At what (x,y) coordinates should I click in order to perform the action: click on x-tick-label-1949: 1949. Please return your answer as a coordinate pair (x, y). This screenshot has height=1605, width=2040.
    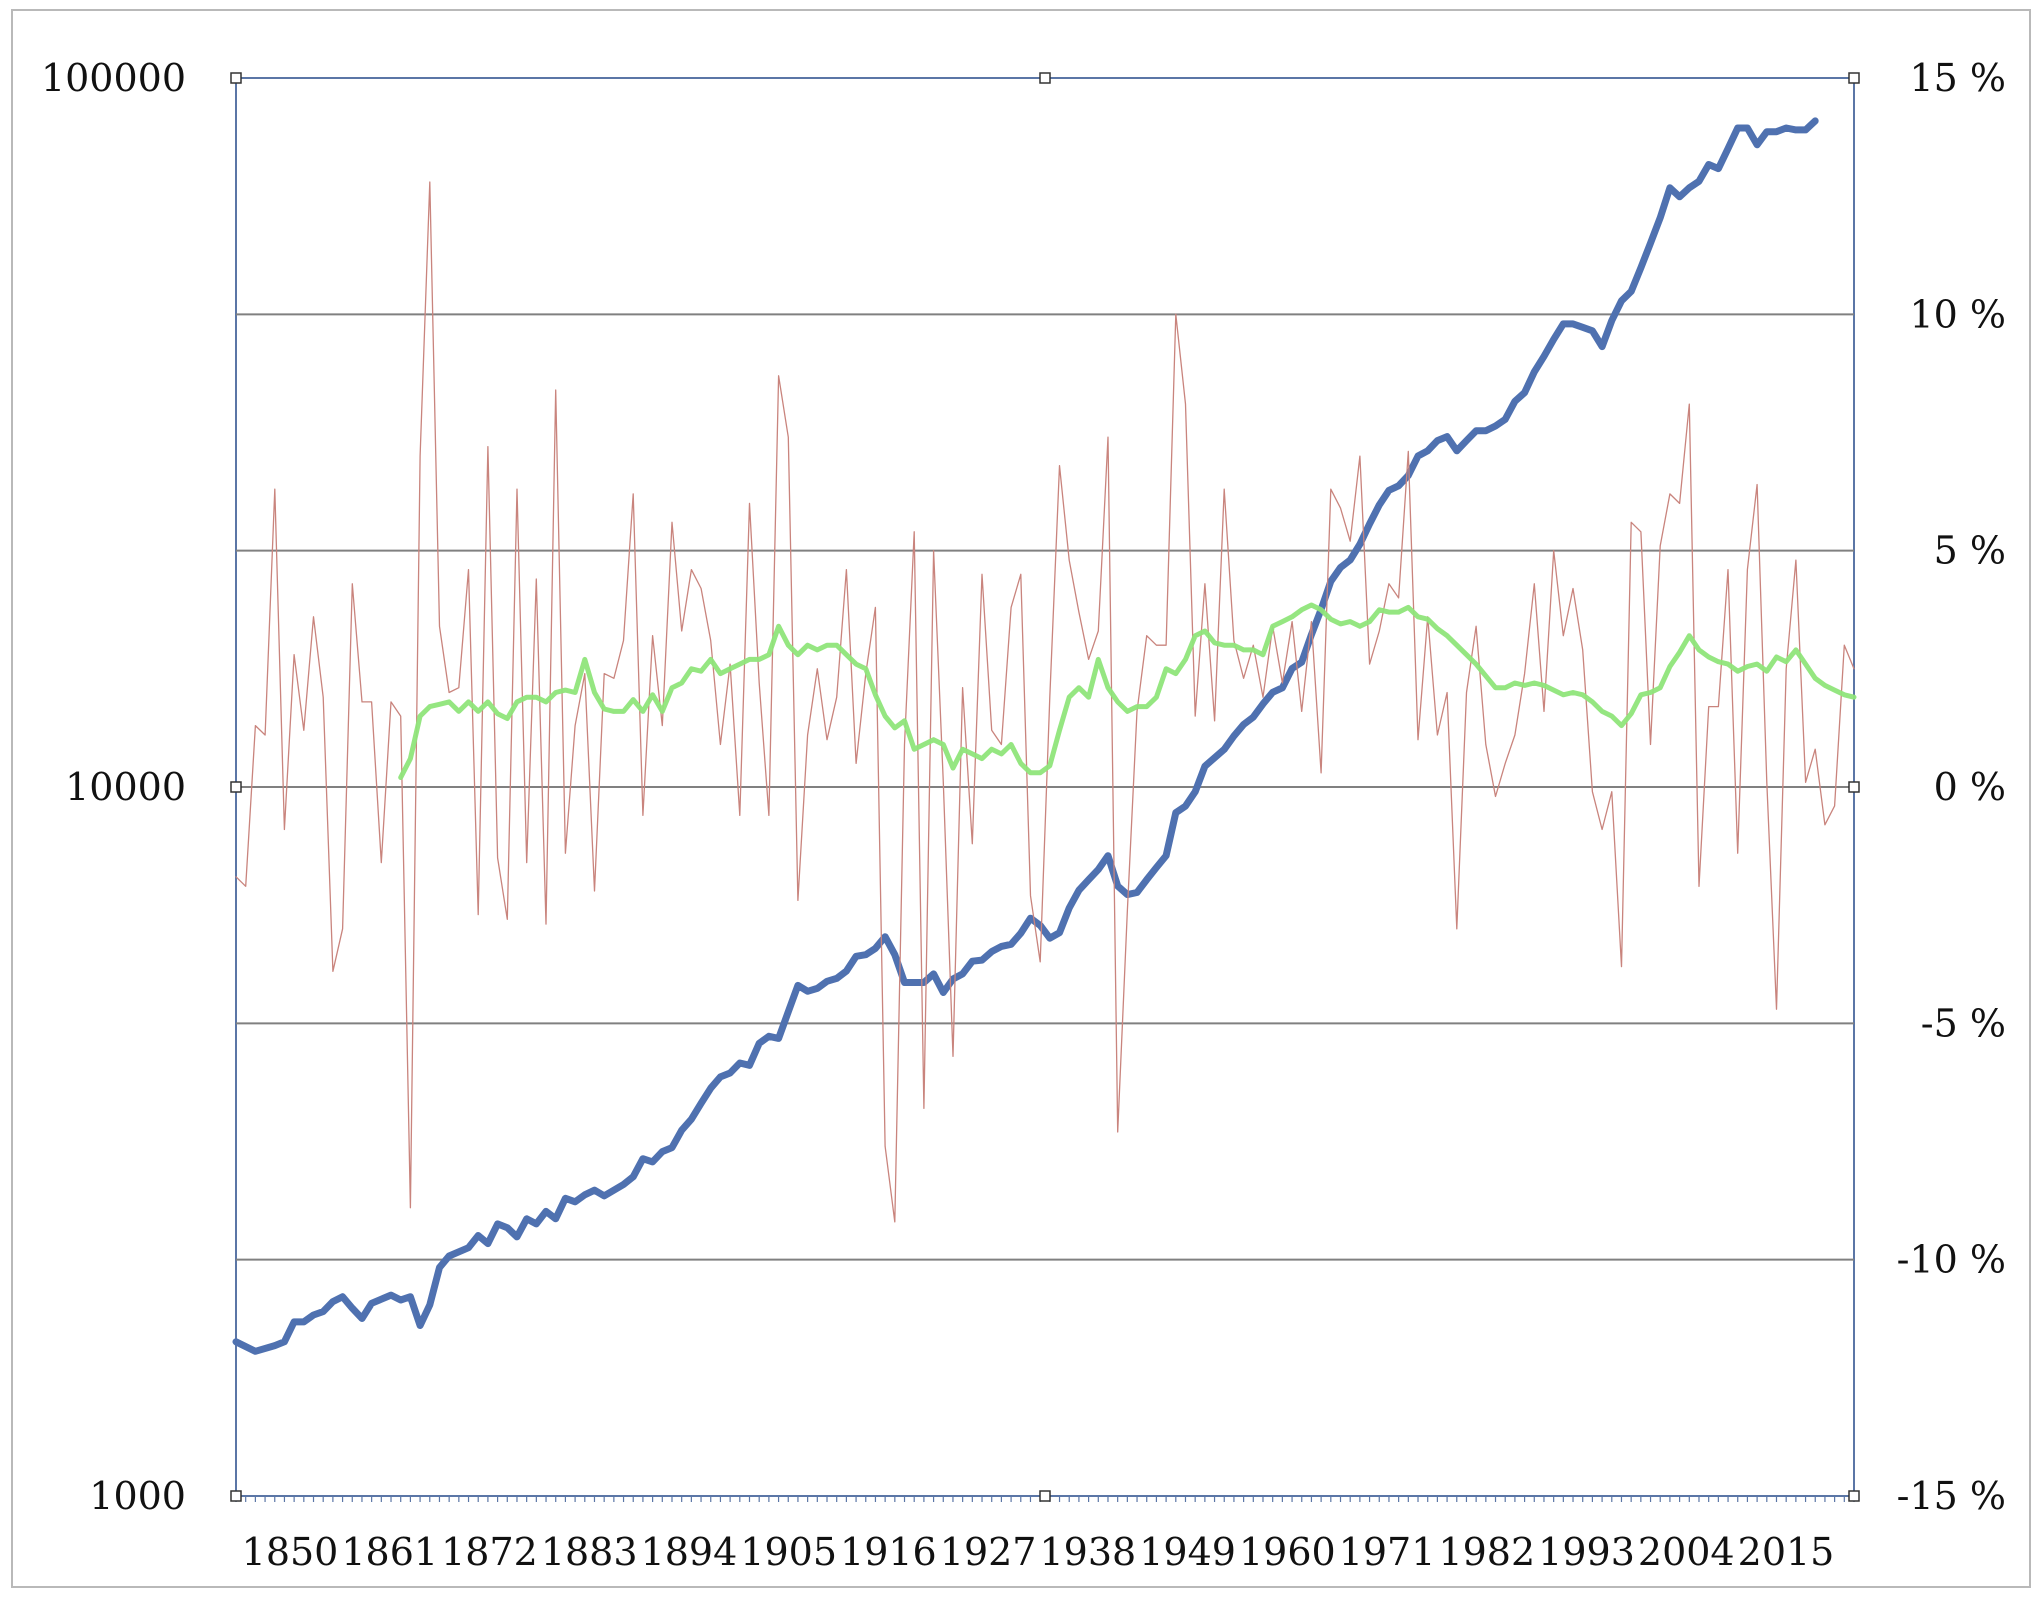
    Looking at the image, I should click on (1187, 1552).